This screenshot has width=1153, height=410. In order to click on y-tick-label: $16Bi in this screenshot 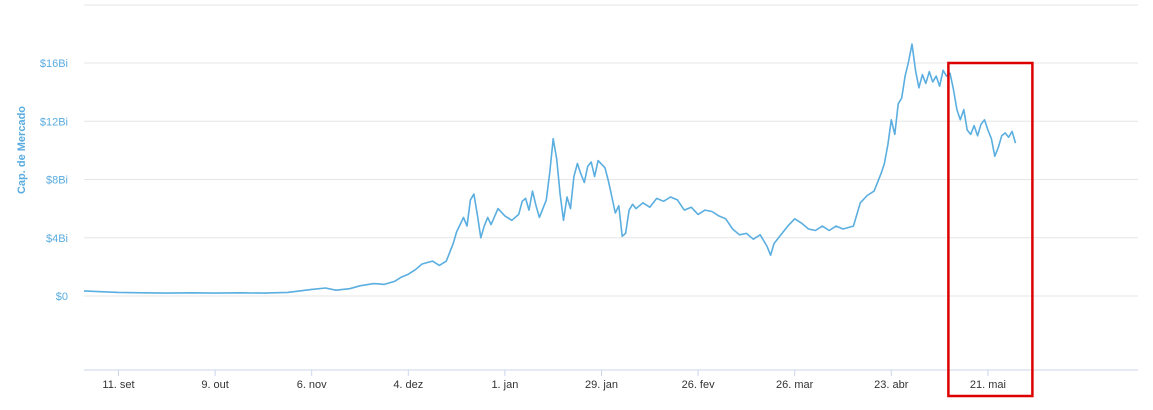, I will do `click(54, 64)`.